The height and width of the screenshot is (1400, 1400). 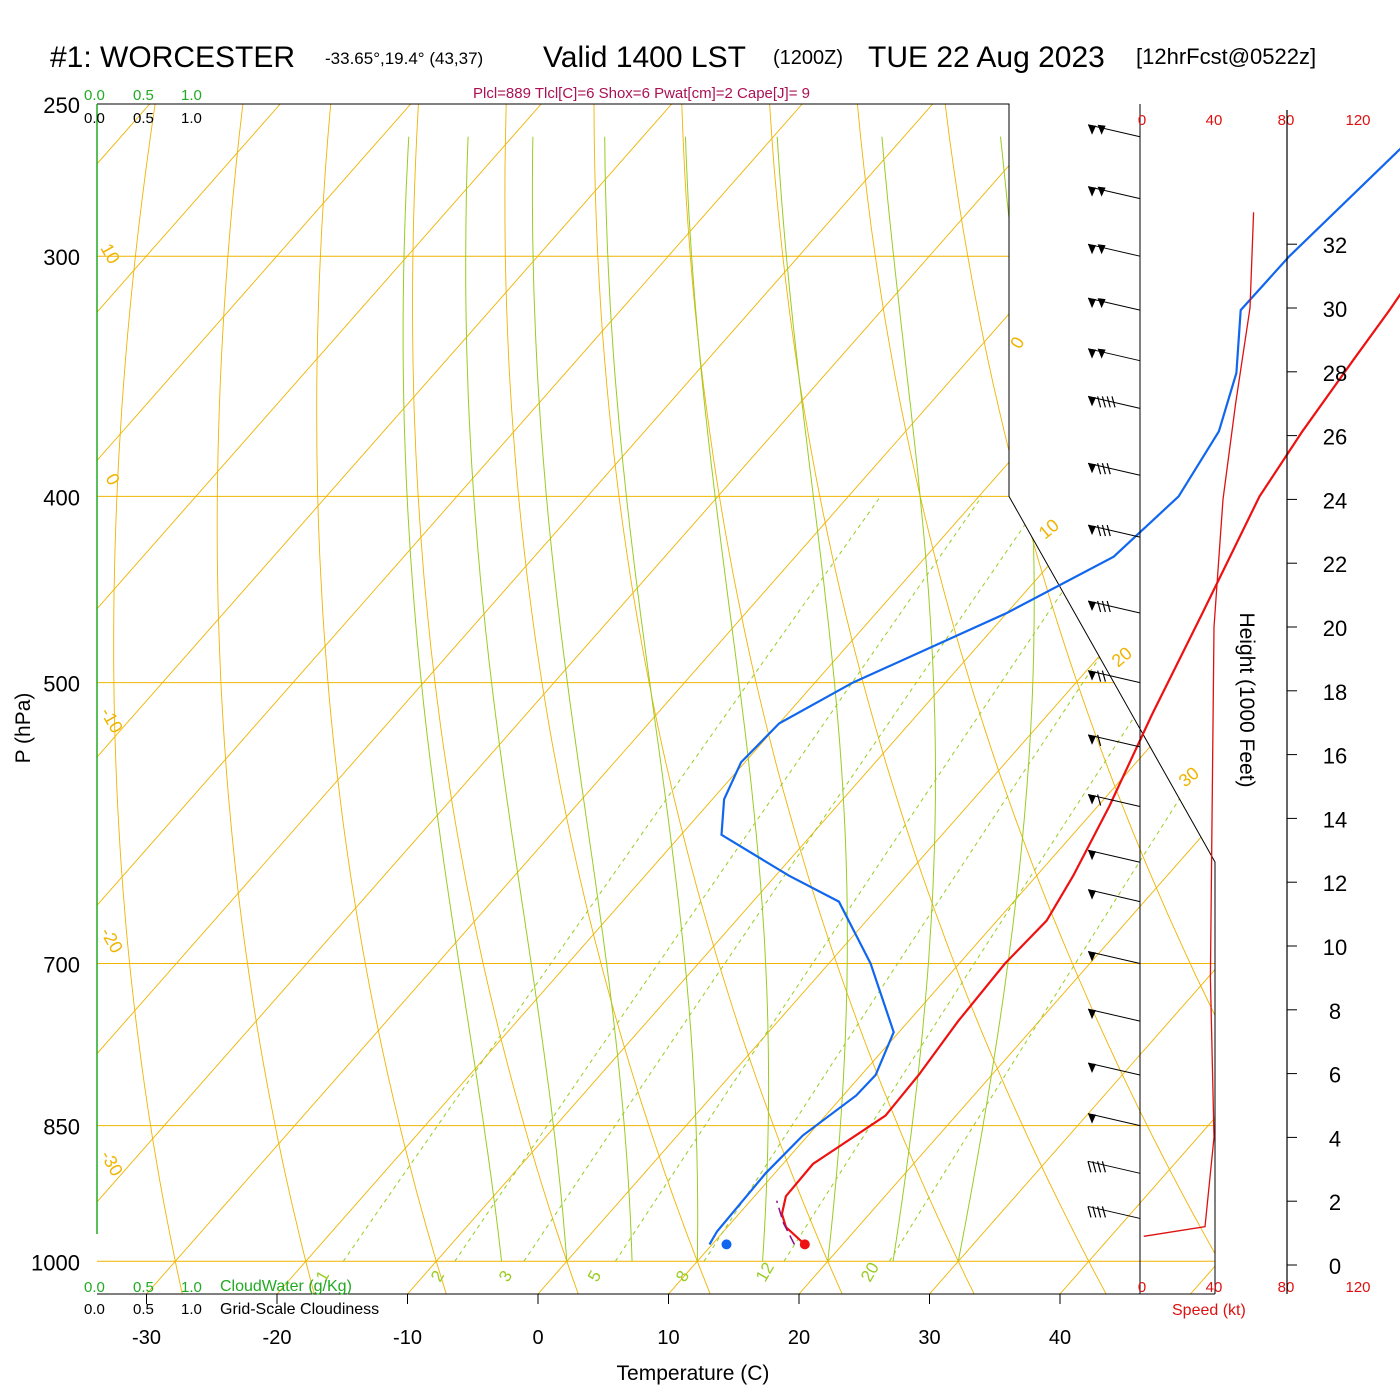 I want to click on mixing-ratio-label: 3, so click(x=505, y=1276).